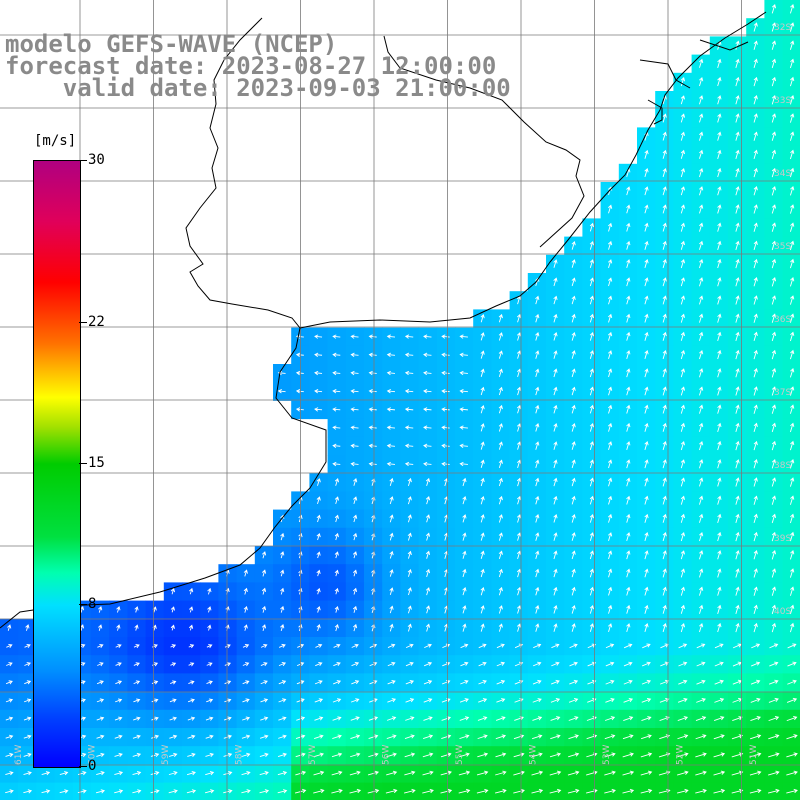 The height and width of the screenshot is (800, 800). What do you see at coordinates (782, 539) in the screenshot?
I see `latitude-label: 39S` at bounding box center [782, 539].